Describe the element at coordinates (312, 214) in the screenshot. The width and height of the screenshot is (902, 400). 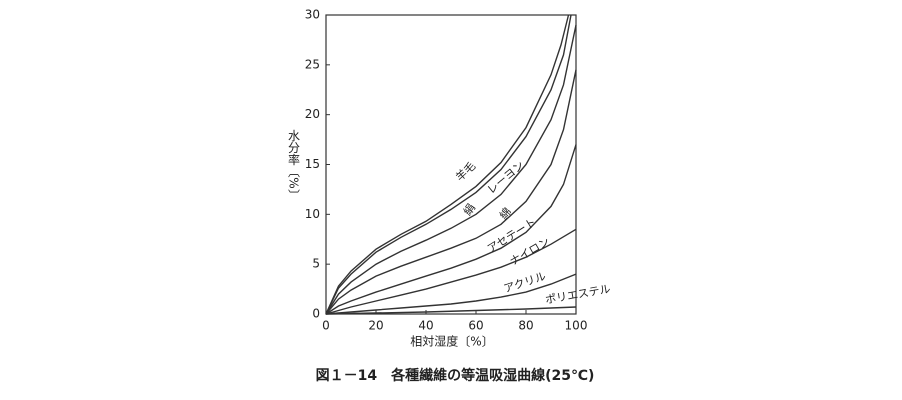
I see `y-tick-label: 10` at that location.